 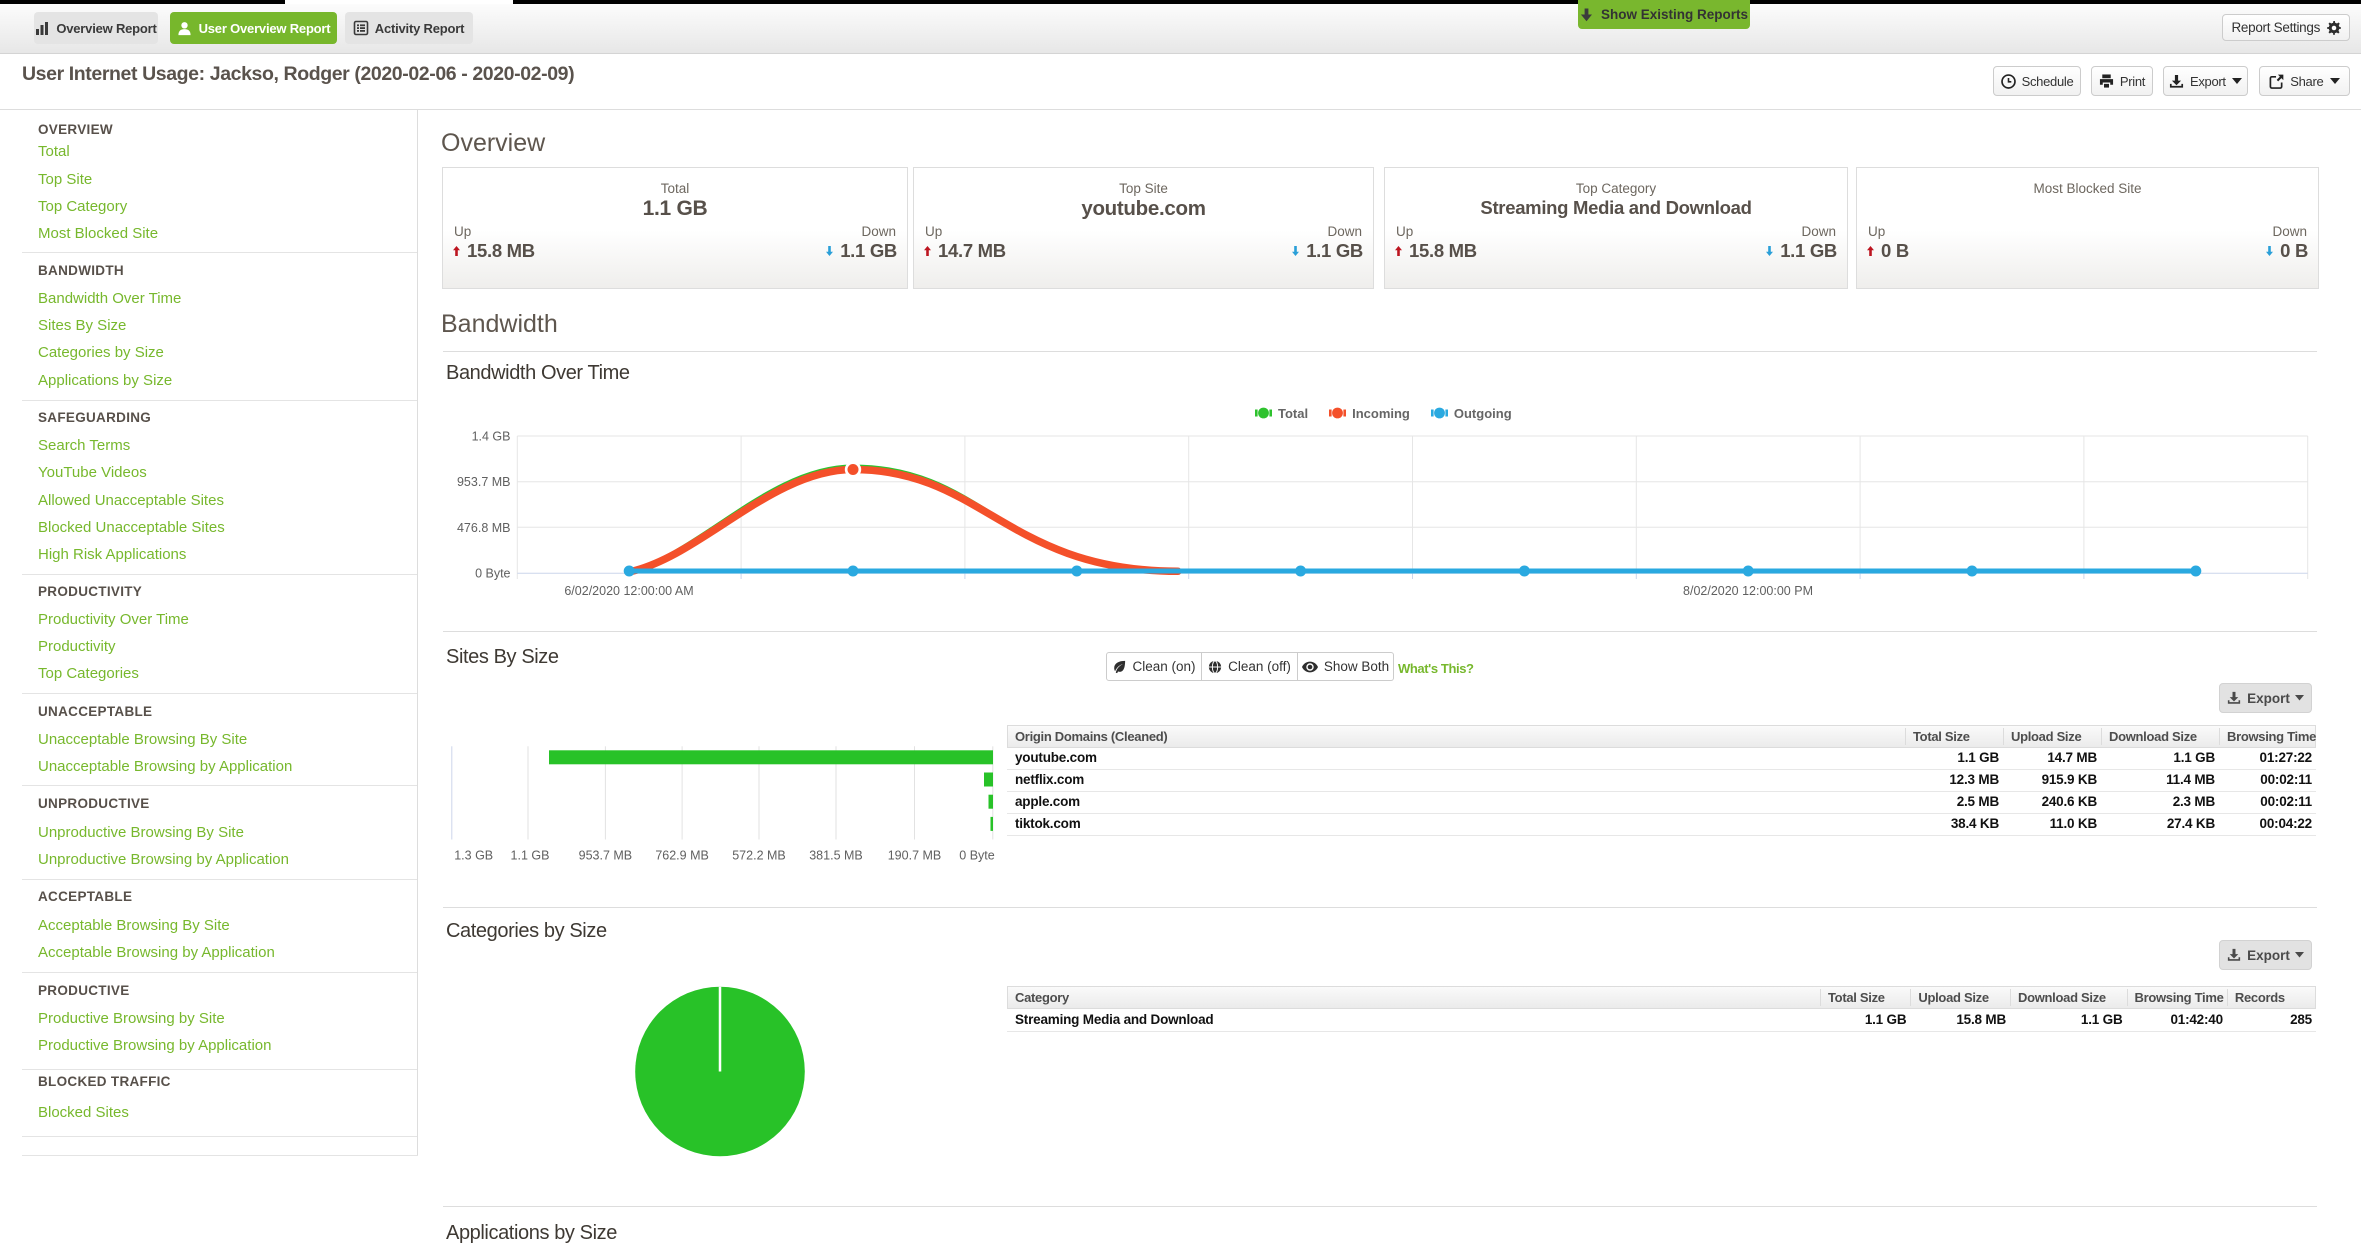 What do you see at coordinates (759, 856) in the screenshot?
I see `svg-text: 572.2 MB` at bounding box center [759, 856].